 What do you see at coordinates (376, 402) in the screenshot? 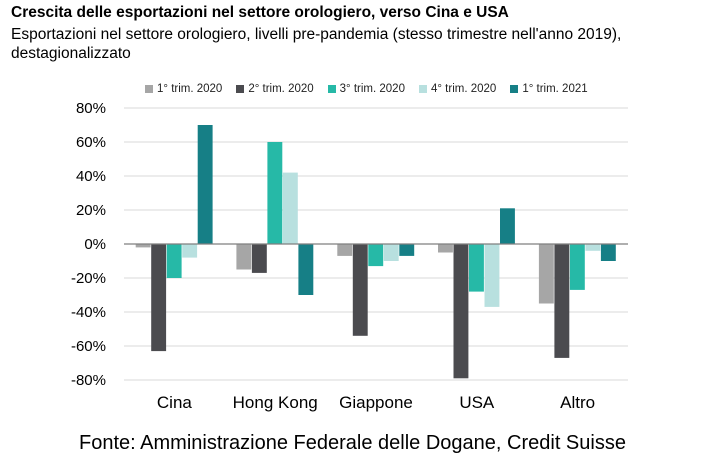
I see `x-tick-label: Giappone` at bounding box center [376, 402].